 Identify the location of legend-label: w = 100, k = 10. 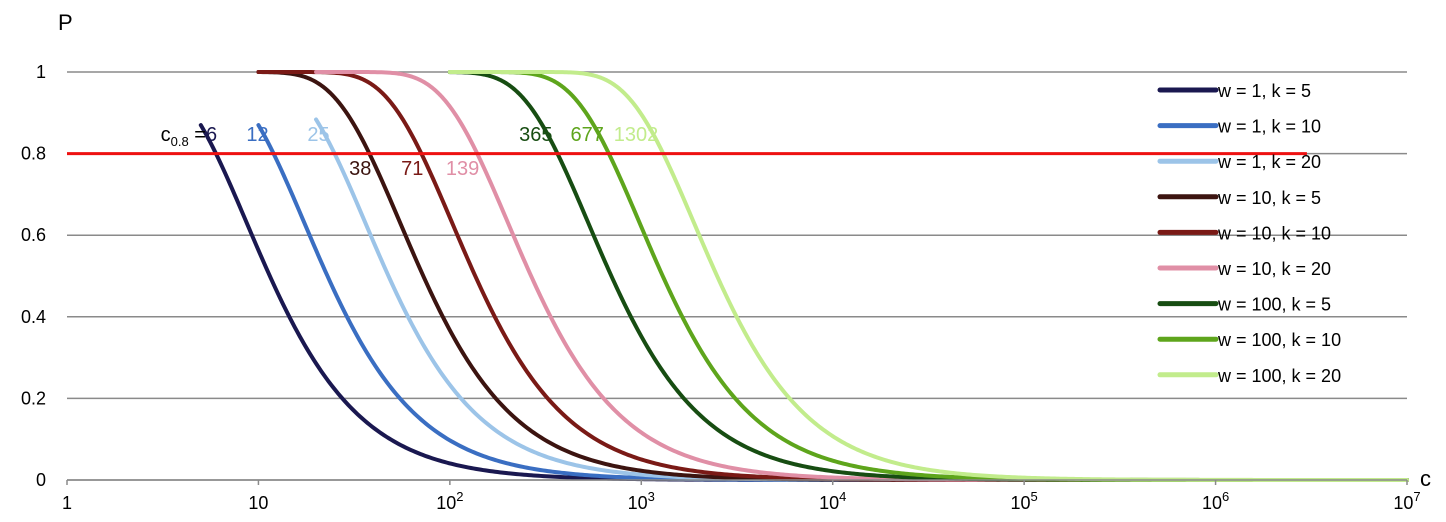
(1279, 340).